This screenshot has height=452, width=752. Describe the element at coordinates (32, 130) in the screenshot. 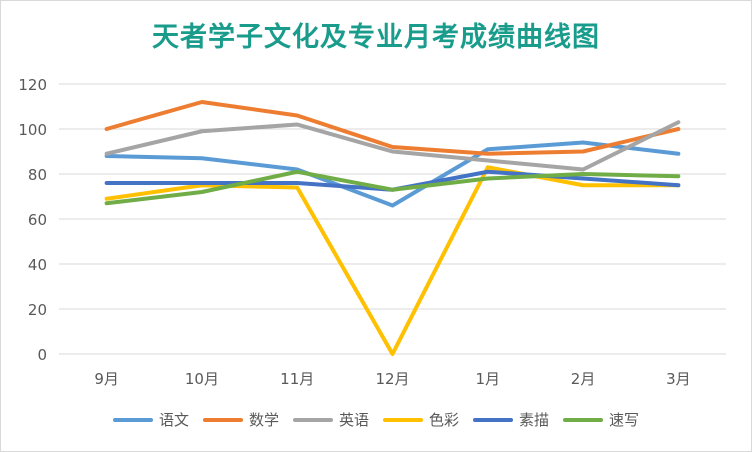

I see `y-tick-label: 100` at that location.